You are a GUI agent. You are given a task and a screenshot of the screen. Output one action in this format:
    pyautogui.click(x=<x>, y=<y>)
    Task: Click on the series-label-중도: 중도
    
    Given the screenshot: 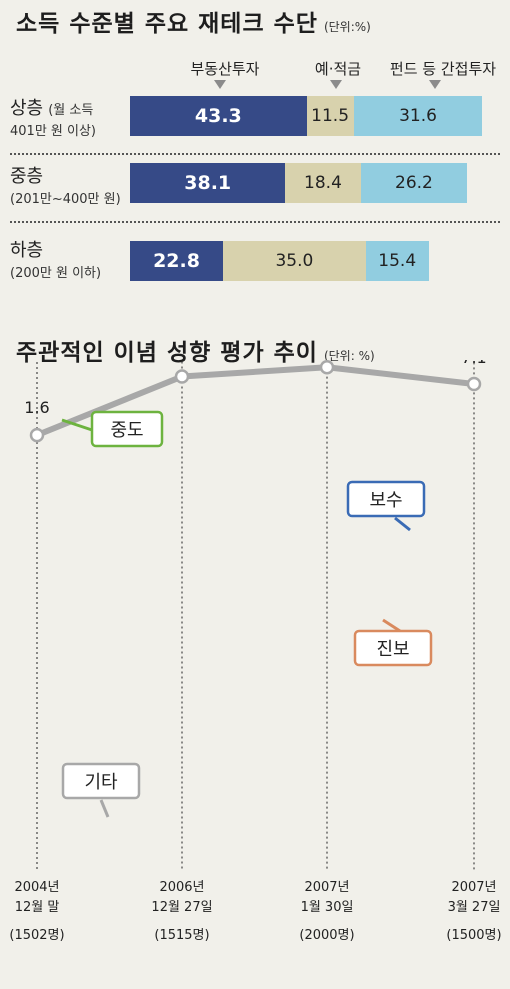 What is the action you would take?
    pyautogui.click(x=126, y=430)
    